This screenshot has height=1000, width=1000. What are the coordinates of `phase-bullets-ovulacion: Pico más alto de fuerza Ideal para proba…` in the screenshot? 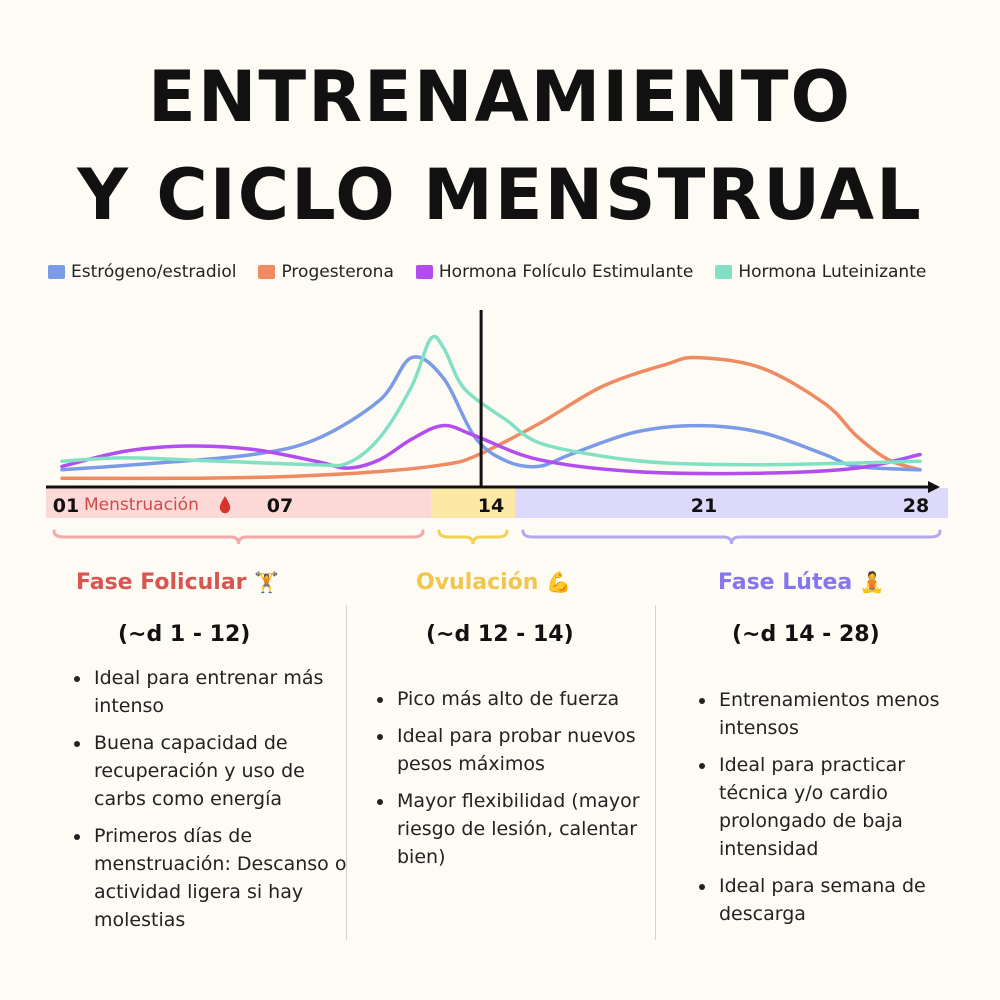 It's located at (517, 782).